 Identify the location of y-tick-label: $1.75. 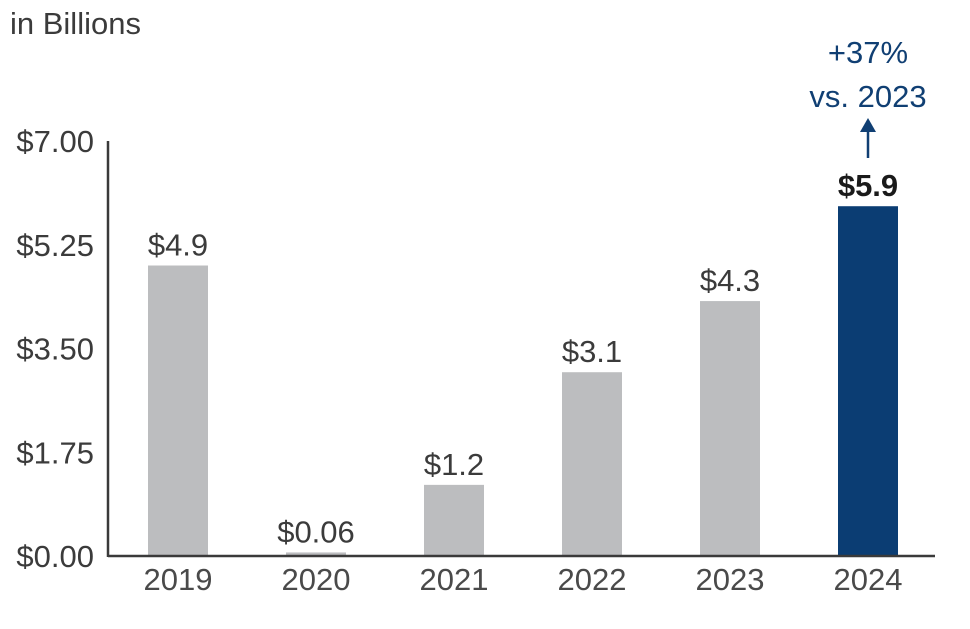
(55, 452).